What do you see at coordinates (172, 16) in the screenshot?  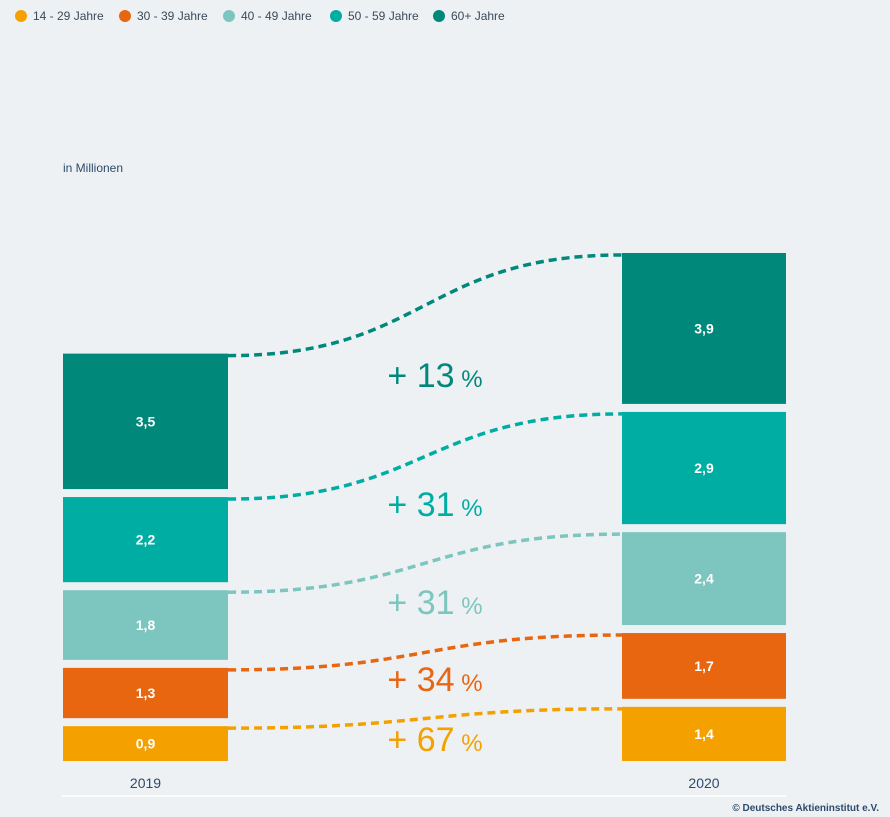 I see `legend-label: 30 - 39 Jahre` at bounding box center [172, 16].